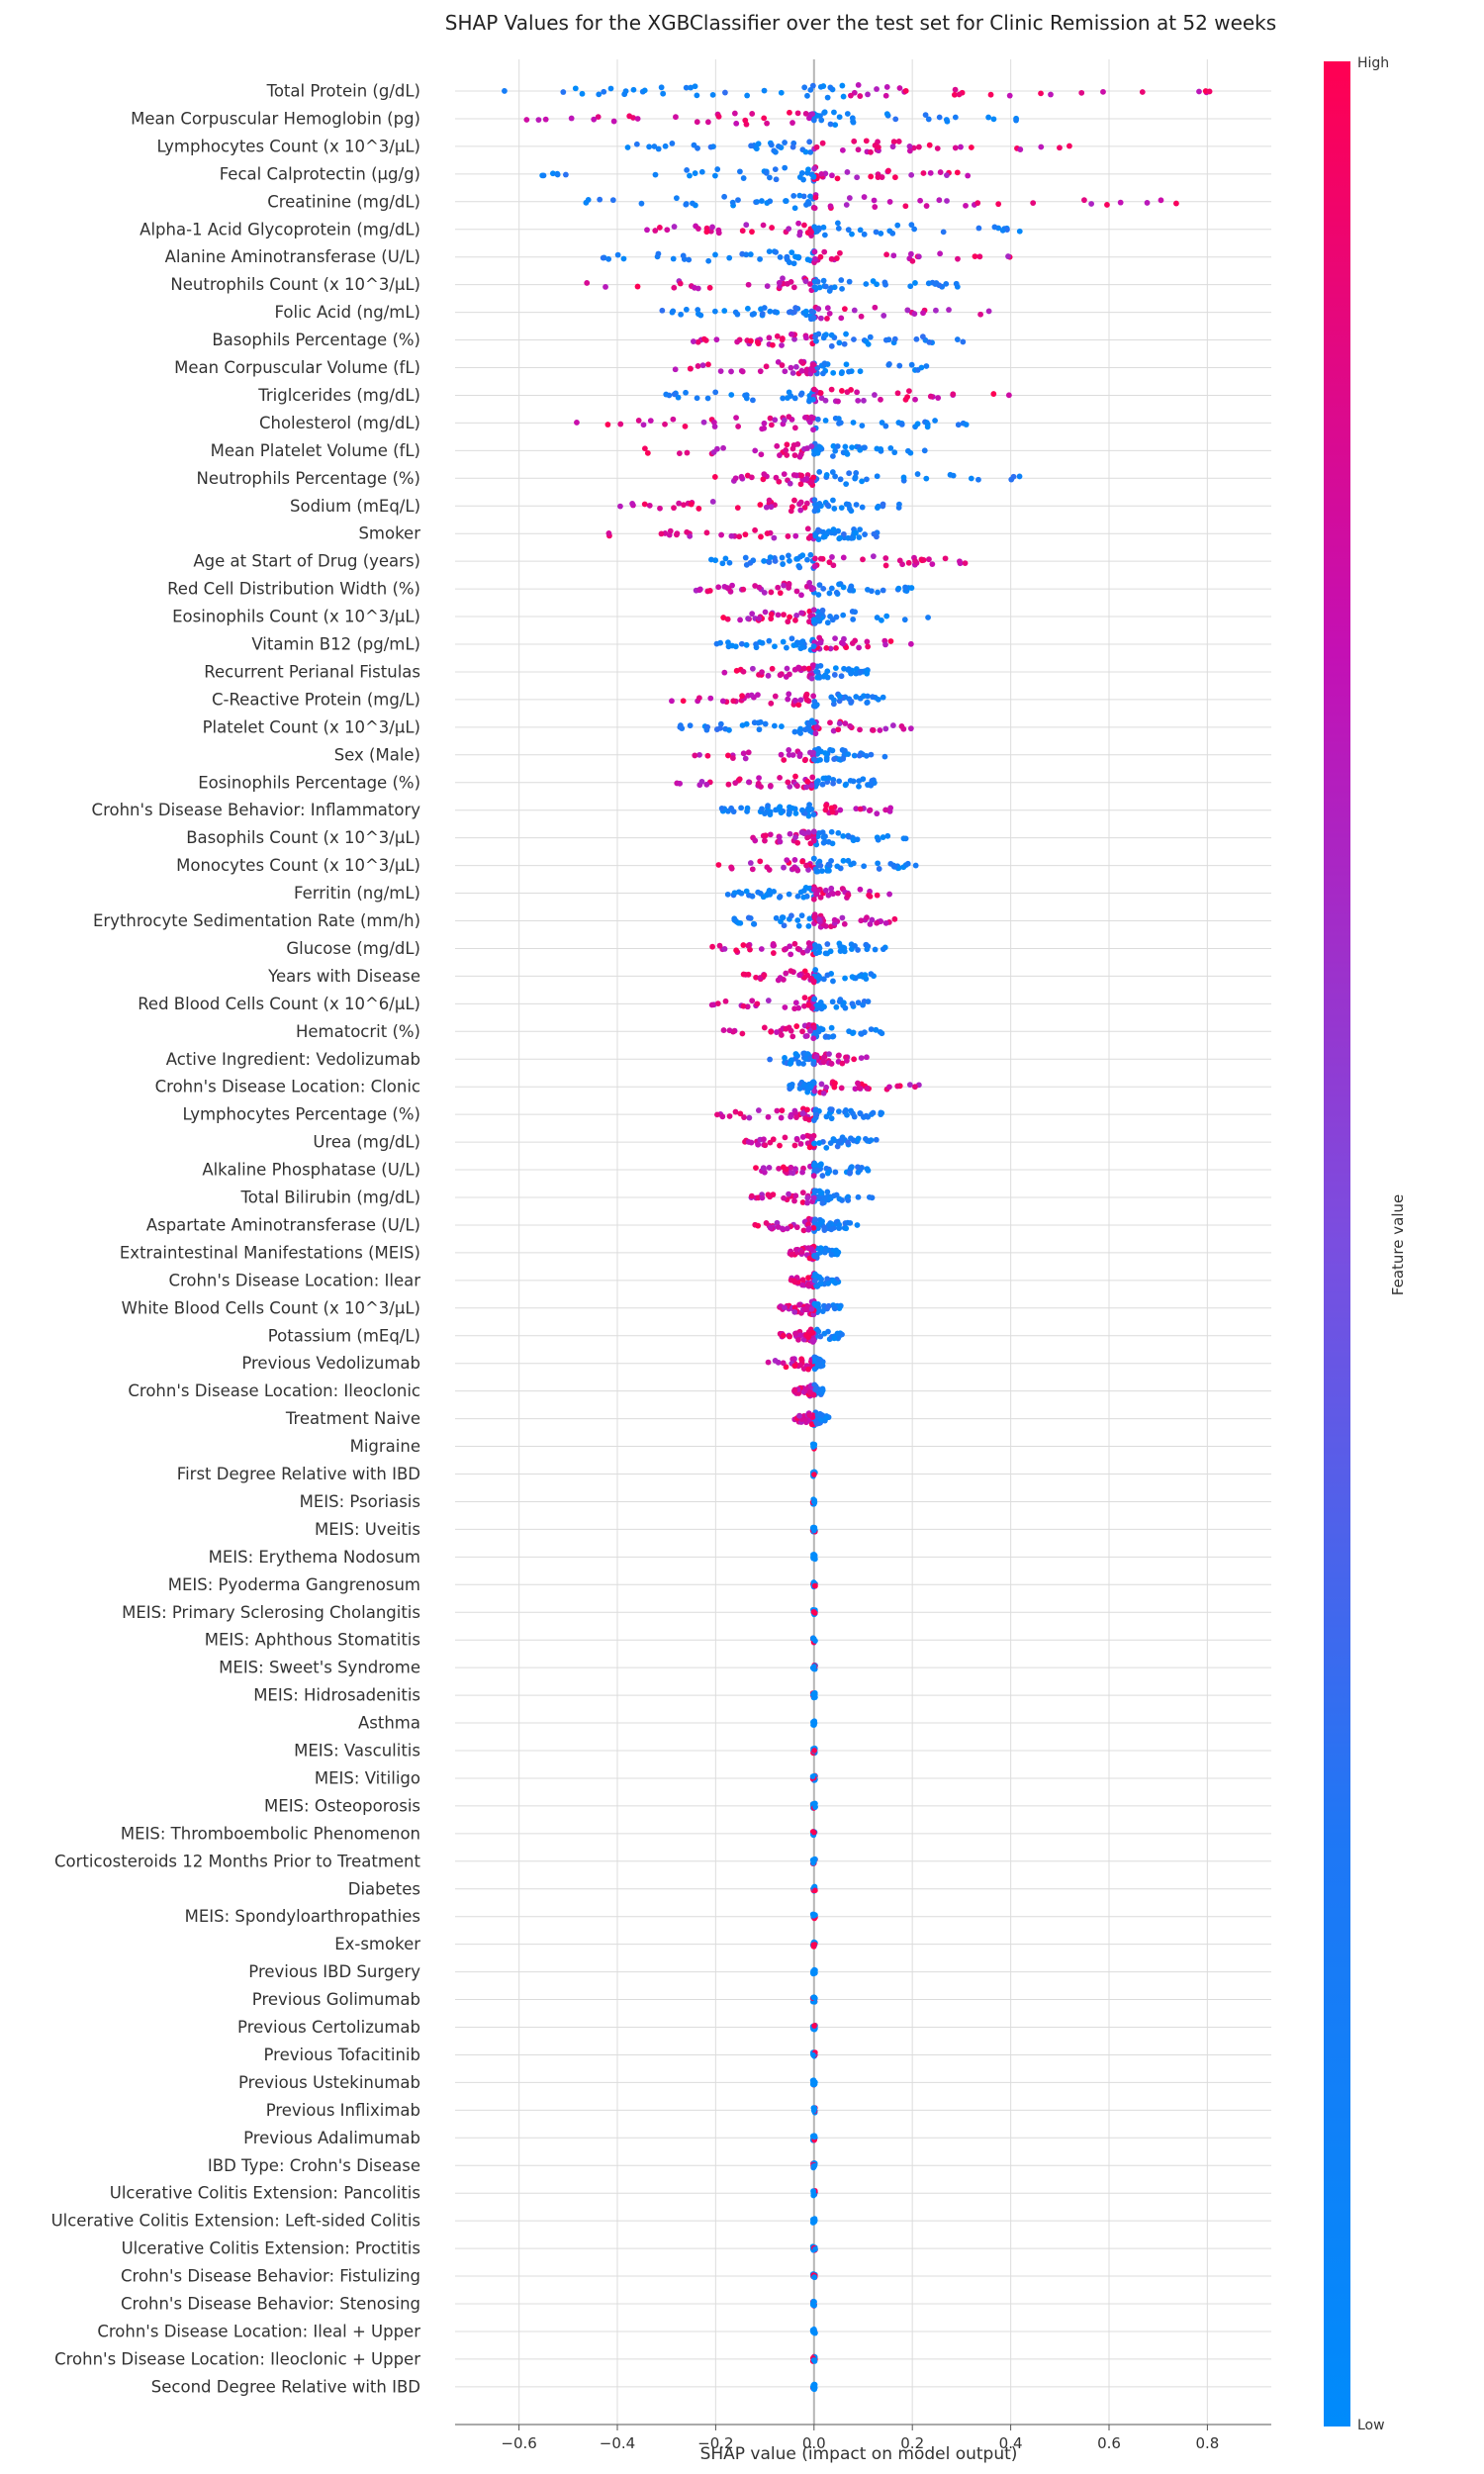 This screenshot has height=2474, width=1484. Describe the element at coordinates (303, 838) in the screenshot. I see `feature-label: Basophils Count (x 10^3/μL)` at that location.